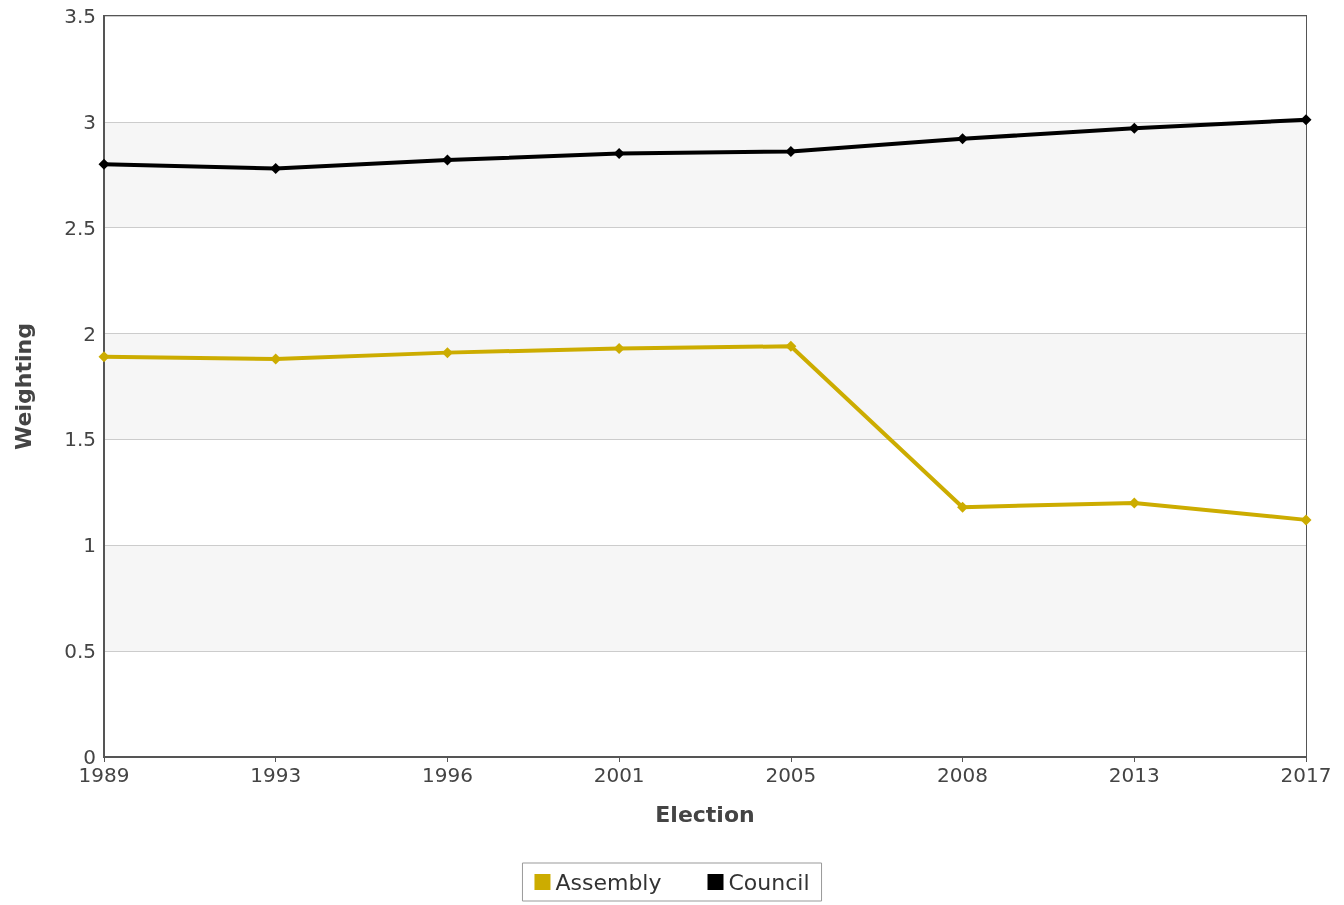 Image resolution: width=1344 pixels, height=905 pixels. Describe the element at coordinates (447, 775) in the screenshot. I see `x-tick-label: 1996` at that location.